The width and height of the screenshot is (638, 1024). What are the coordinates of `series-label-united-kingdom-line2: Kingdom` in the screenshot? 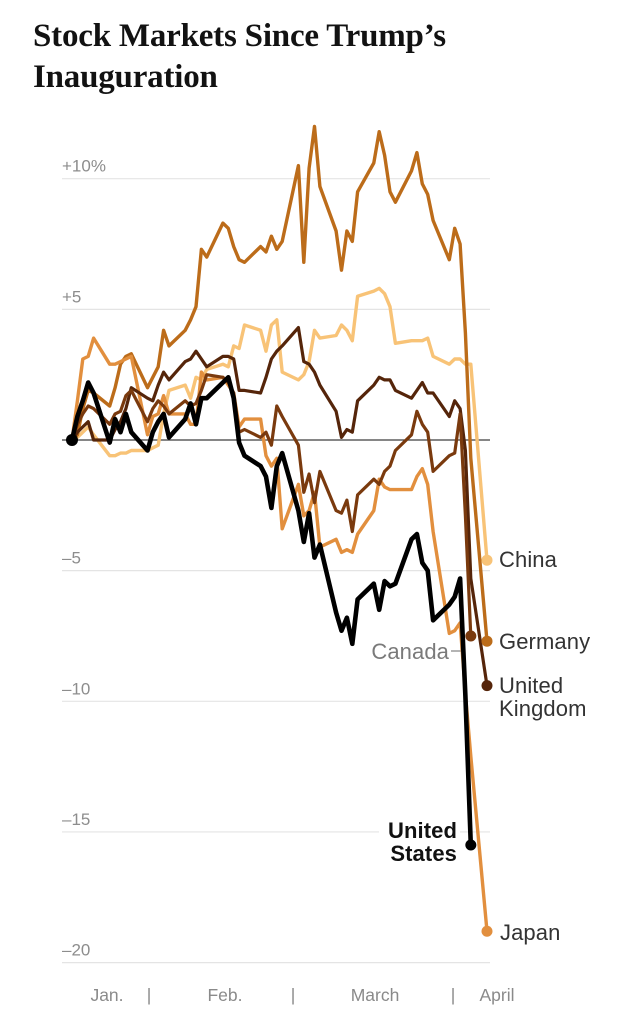 It's located at (543, 708).